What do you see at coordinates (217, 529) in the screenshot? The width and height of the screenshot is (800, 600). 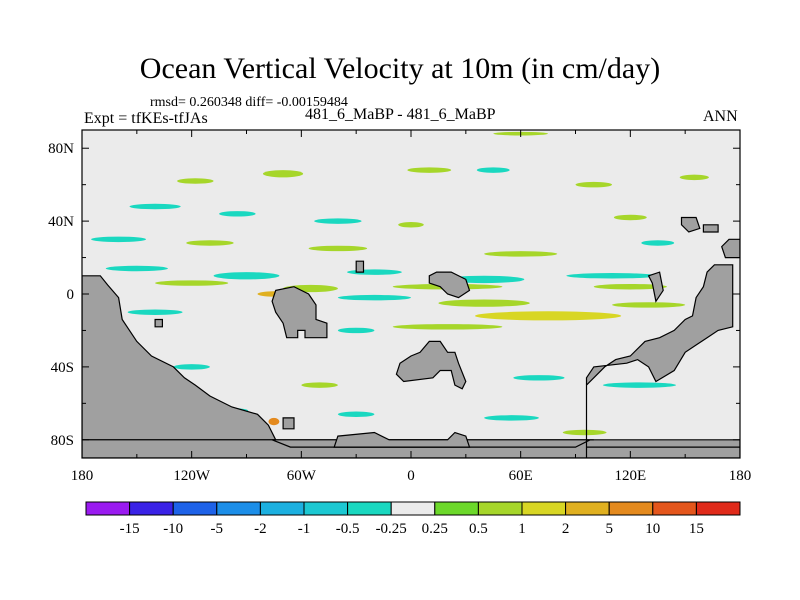 I see `colorbar-label: -5` at bounding box center [217, 529].